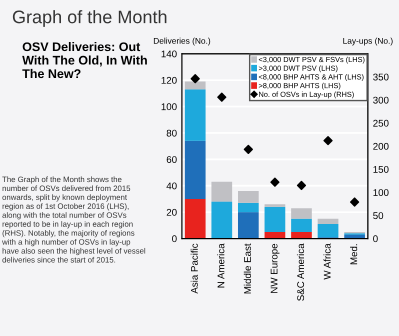  I want to click on y-tick-label: 0, so click(174, 238).